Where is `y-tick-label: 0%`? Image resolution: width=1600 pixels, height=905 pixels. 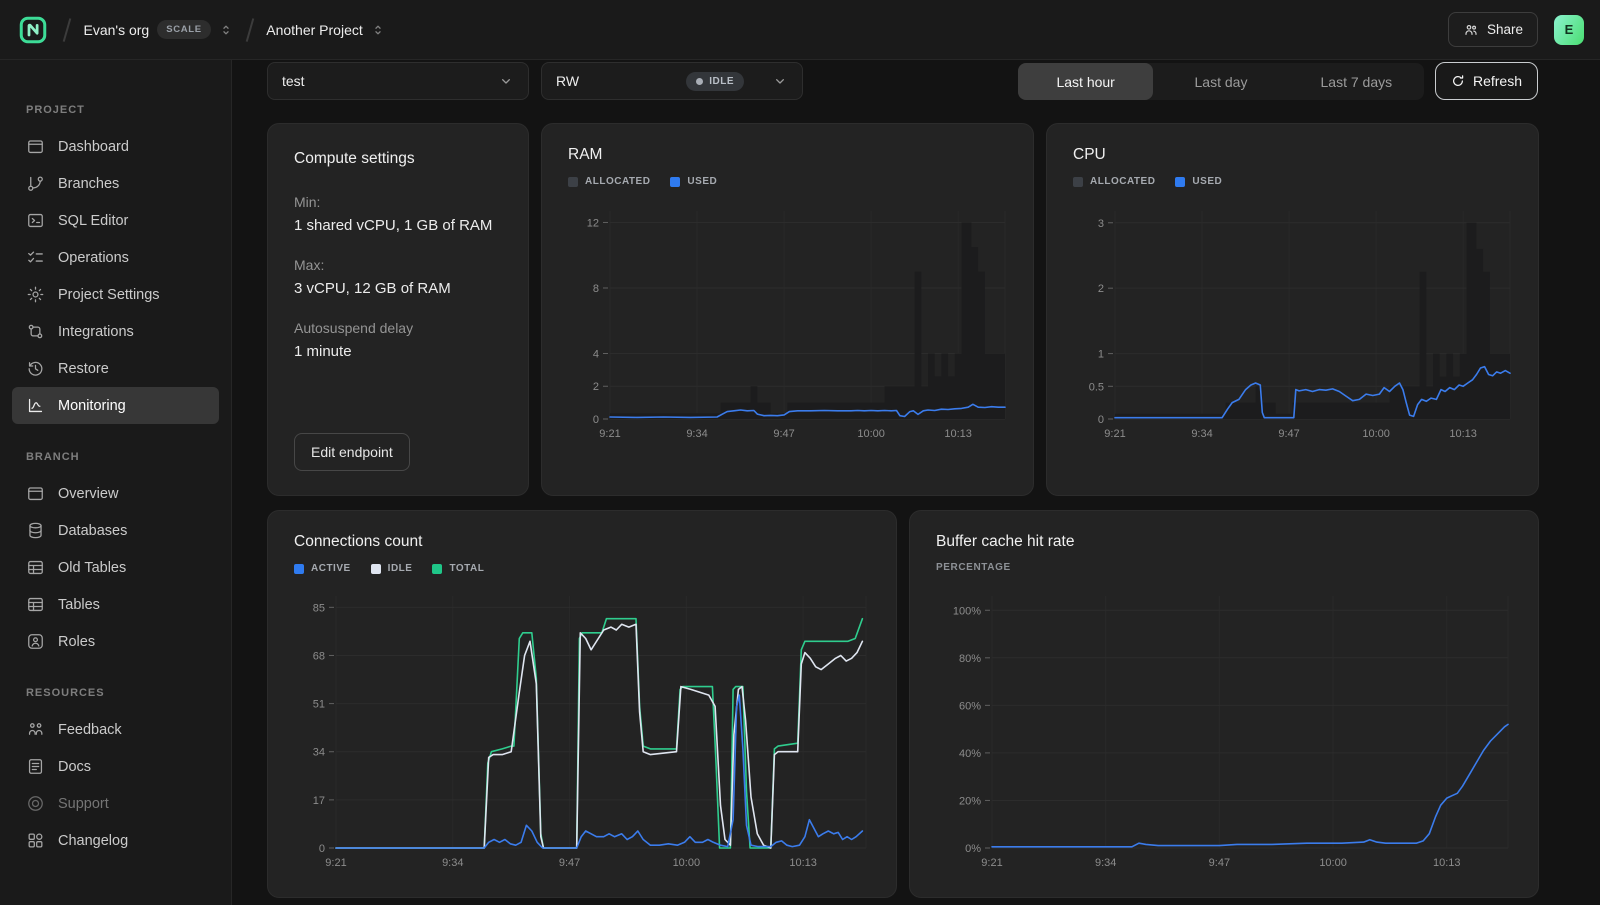 y-tick-label: 0% is located at coordinates (973, 849).